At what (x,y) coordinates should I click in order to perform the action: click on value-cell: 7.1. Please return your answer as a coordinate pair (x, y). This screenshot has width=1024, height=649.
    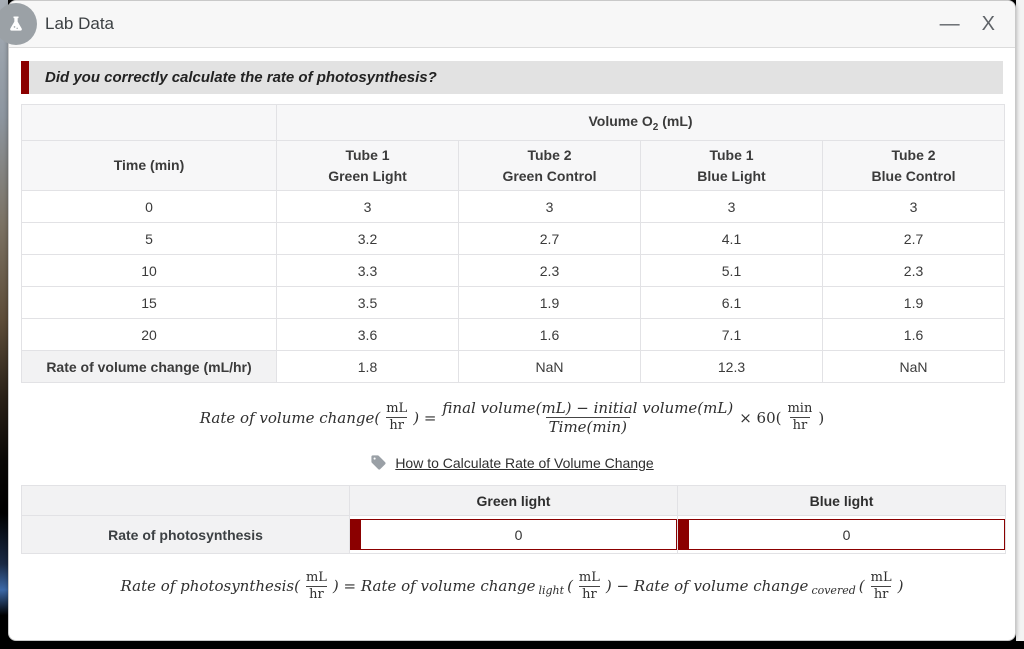
    Looking at the image, I should click on (731, 334).